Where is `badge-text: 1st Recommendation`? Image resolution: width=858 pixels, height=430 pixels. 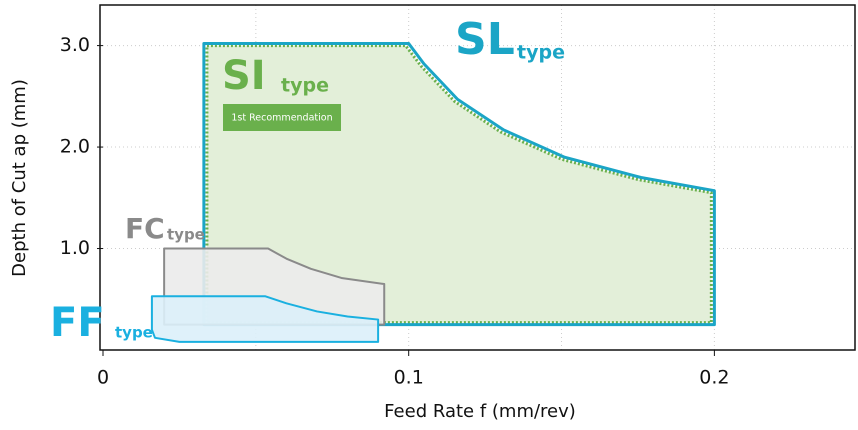
badge-text: 1st Recommendation is located at coordinates (281, 118).